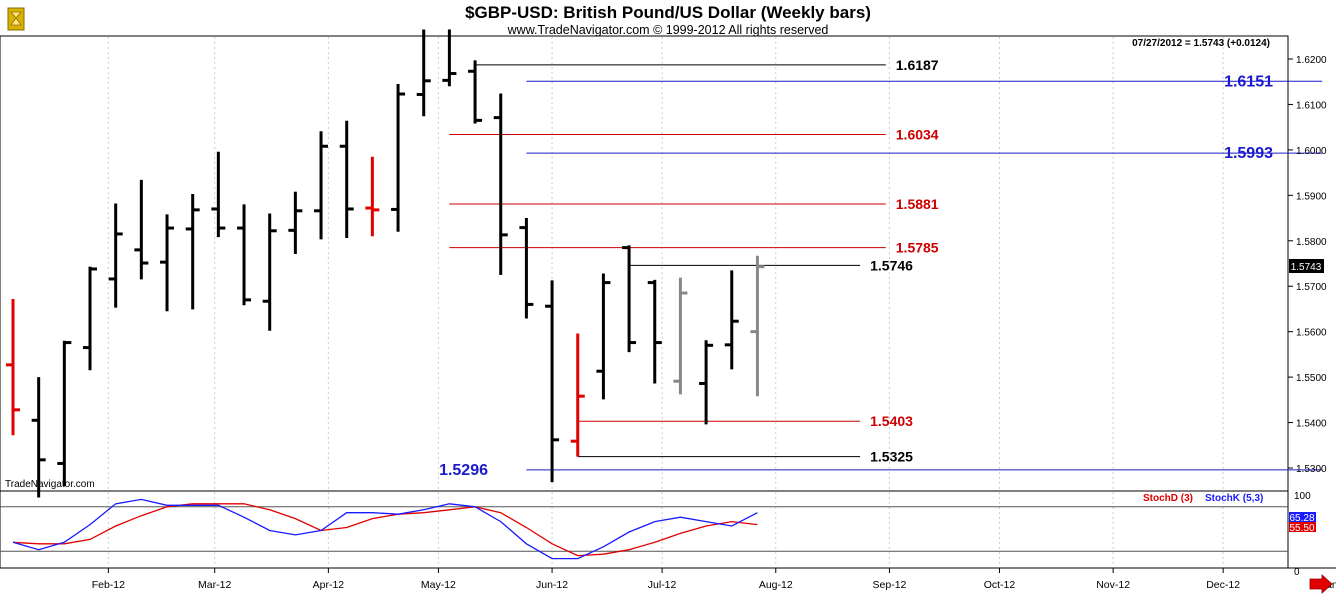 The image size is (1336, 594). I want to click on x-tick-label: May-12, so click(438, 585).